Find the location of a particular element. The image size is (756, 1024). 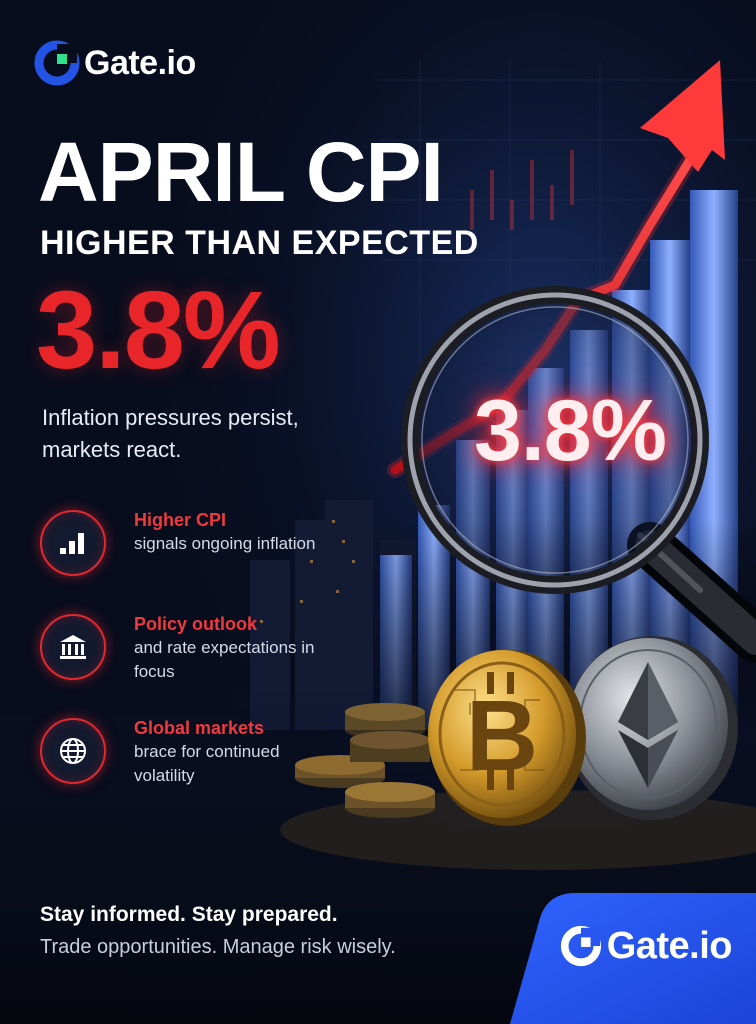

feature-title: Global markets is located at coordinates (199, 728).